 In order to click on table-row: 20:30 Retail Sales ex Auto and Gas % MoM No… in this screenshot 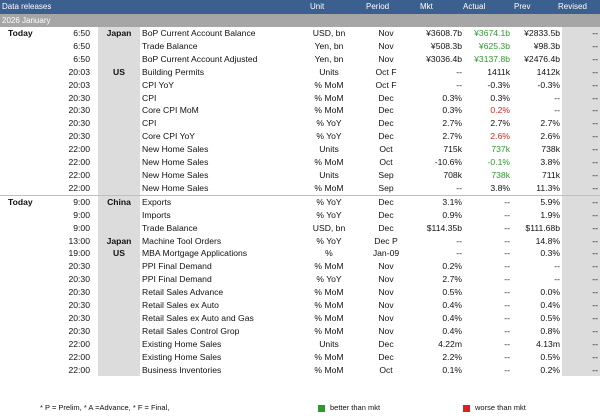, I will do `click(300, 318)`.